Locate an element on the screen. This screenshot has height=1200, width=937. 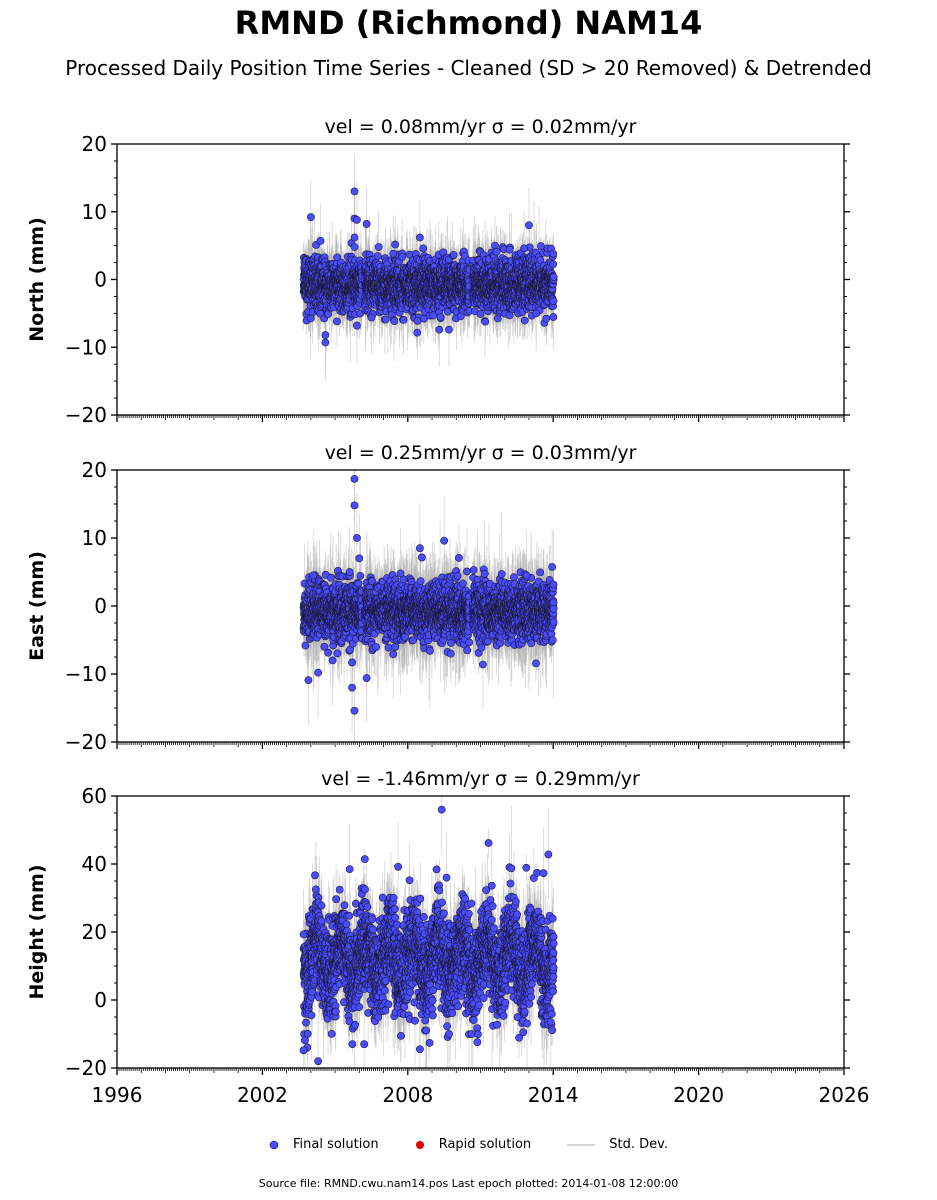
data-points-north is located at coordinates (428, 267).